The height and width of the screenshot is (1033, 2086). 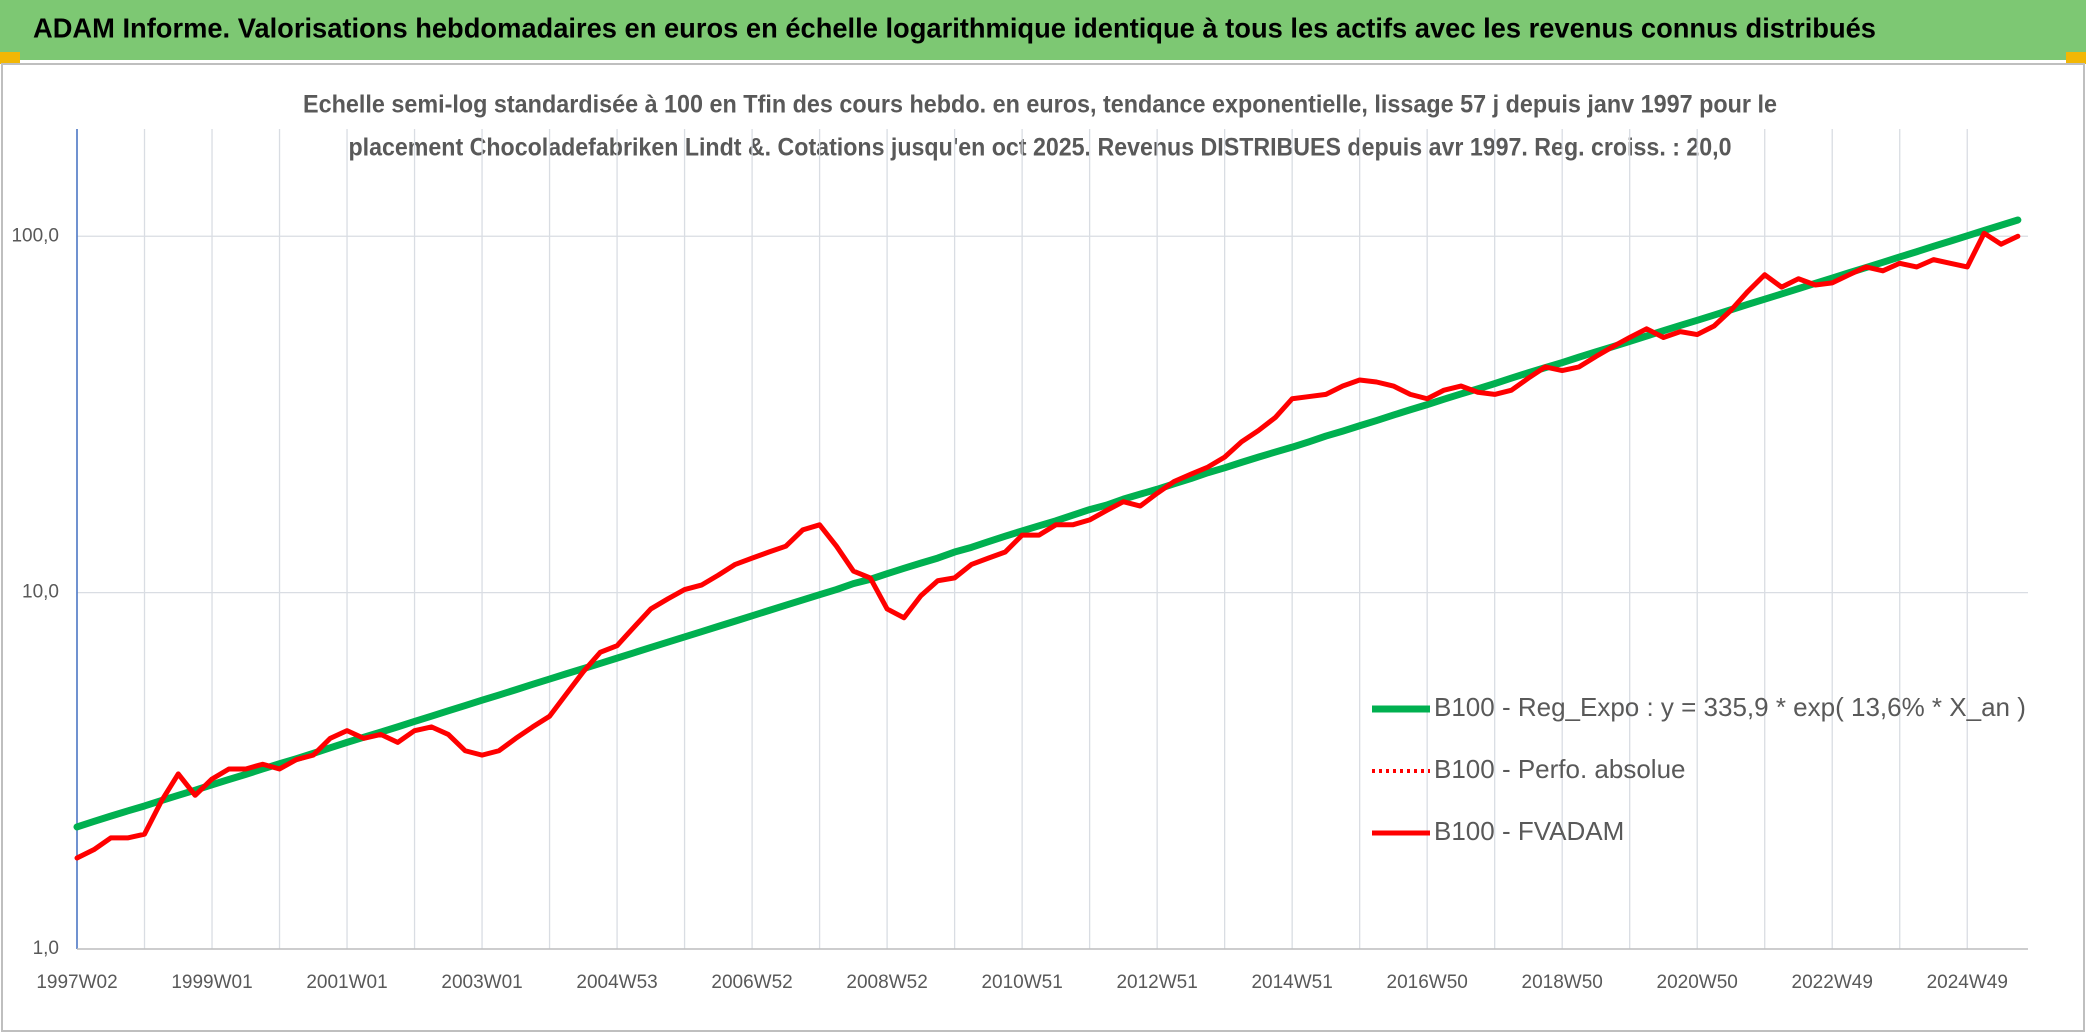 What do you see at coordinates (1156, 982) in the screenshot?
I see `x-tick-label: 2012W51` at bounding box center [1156, 982].